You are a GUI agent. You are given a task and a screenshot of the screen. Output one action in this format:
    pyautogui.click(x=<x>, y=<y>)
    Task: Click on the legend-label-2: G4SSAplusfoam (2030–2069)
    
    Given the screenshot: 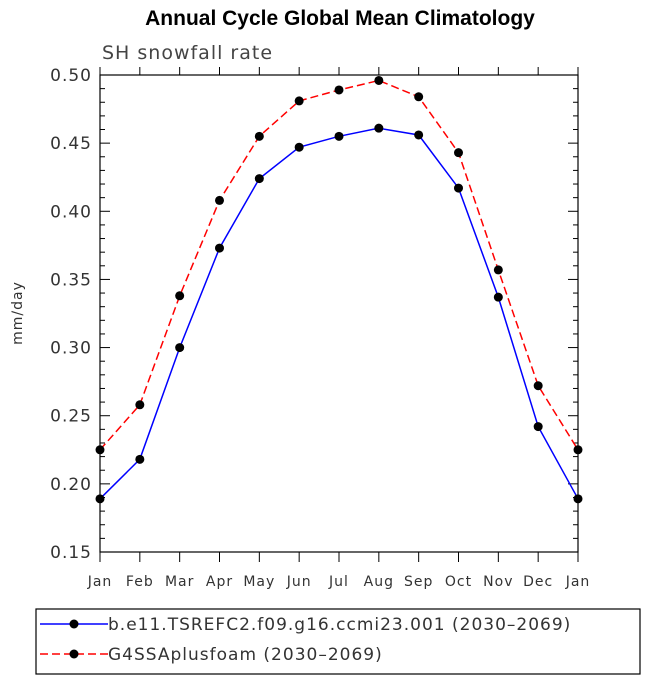 What is the action you would take?
    pyautogui.click(x=245, y=655)
    